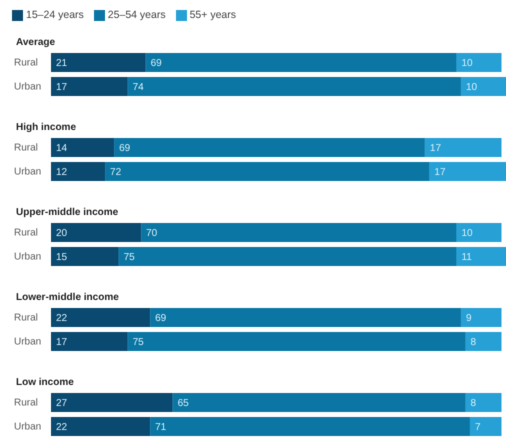 This screenshot has height=439, width=506. I want to click on data-label: 7, so click(477, 428).